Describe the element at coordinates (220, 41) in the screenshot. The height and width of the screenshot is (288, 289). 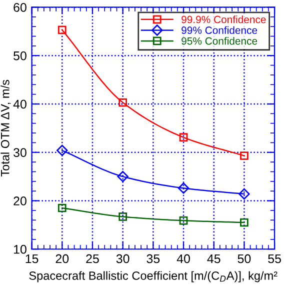
I see `legend-label: 95% Confidence` at that location.